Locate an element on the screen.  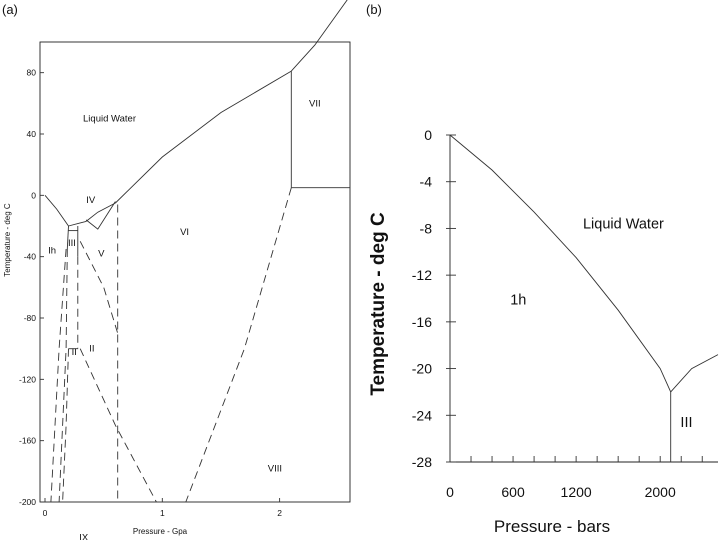
panel-a-y-axis-label: Temperature - deg C is located at coordinates (7, 240).